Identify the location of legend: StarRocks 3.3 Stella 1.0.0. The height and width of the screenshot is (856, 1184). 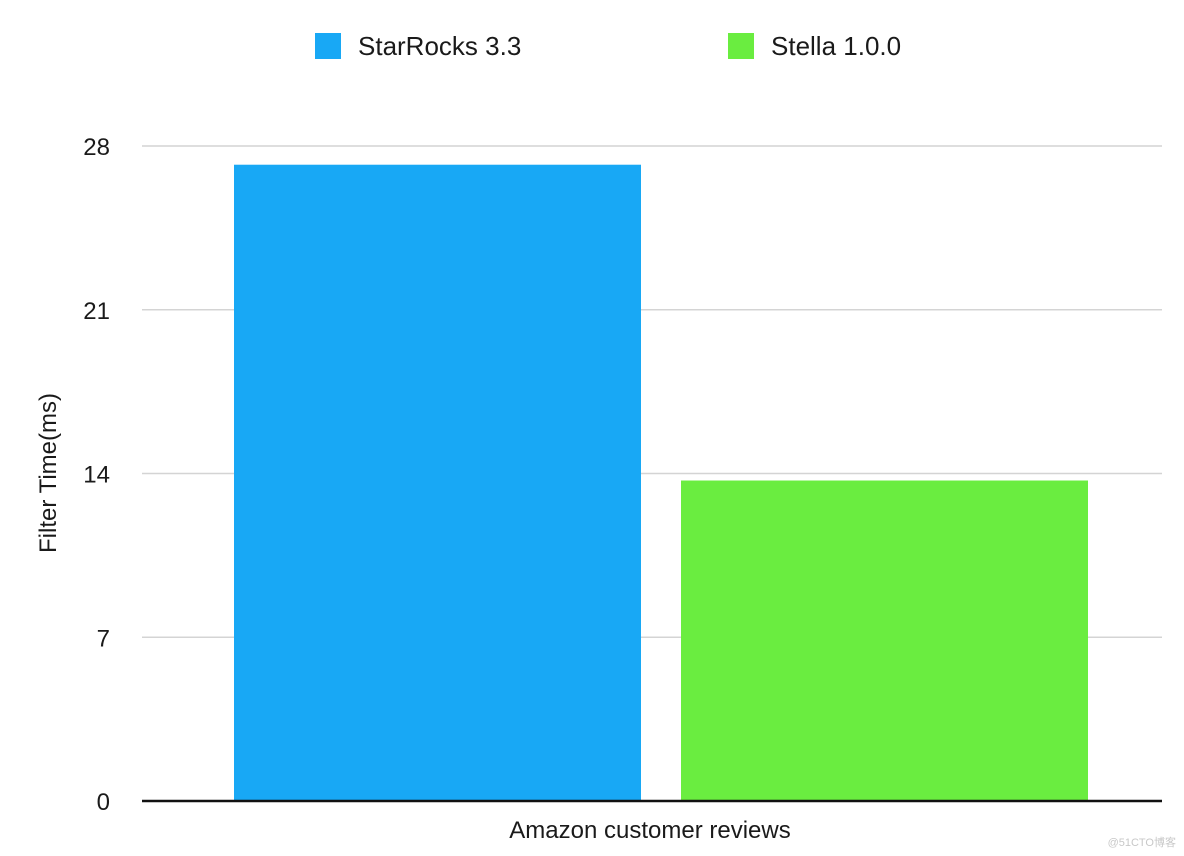
(608, 46).